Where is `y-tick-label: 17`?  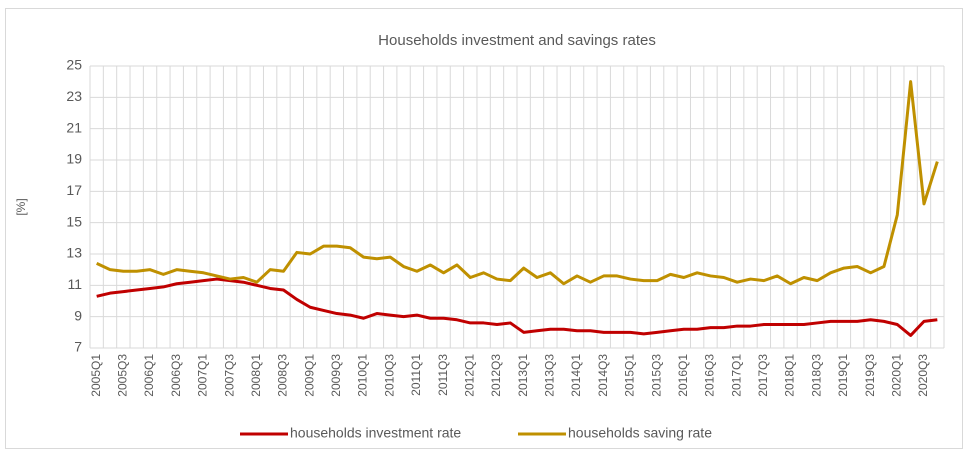 y-tick-label: 17 is located at coordinates (74, 190).